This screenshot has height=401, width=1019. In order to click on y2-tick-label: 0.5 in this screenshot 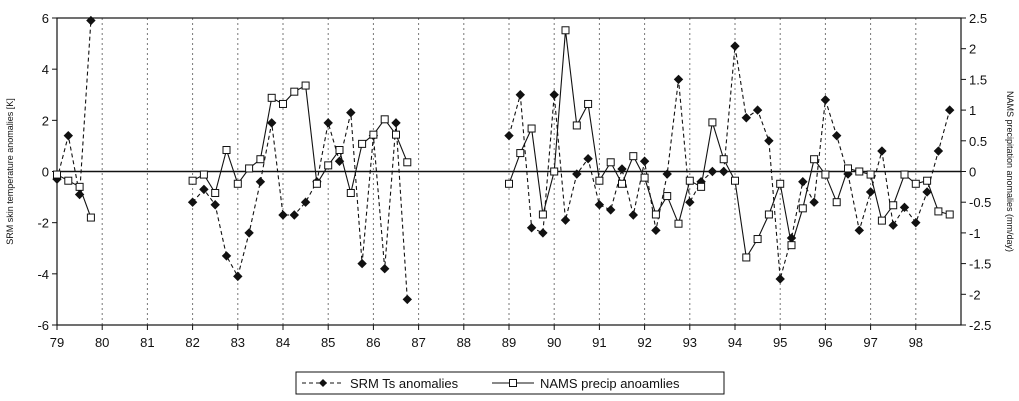, I will do `click(978, 141)`.